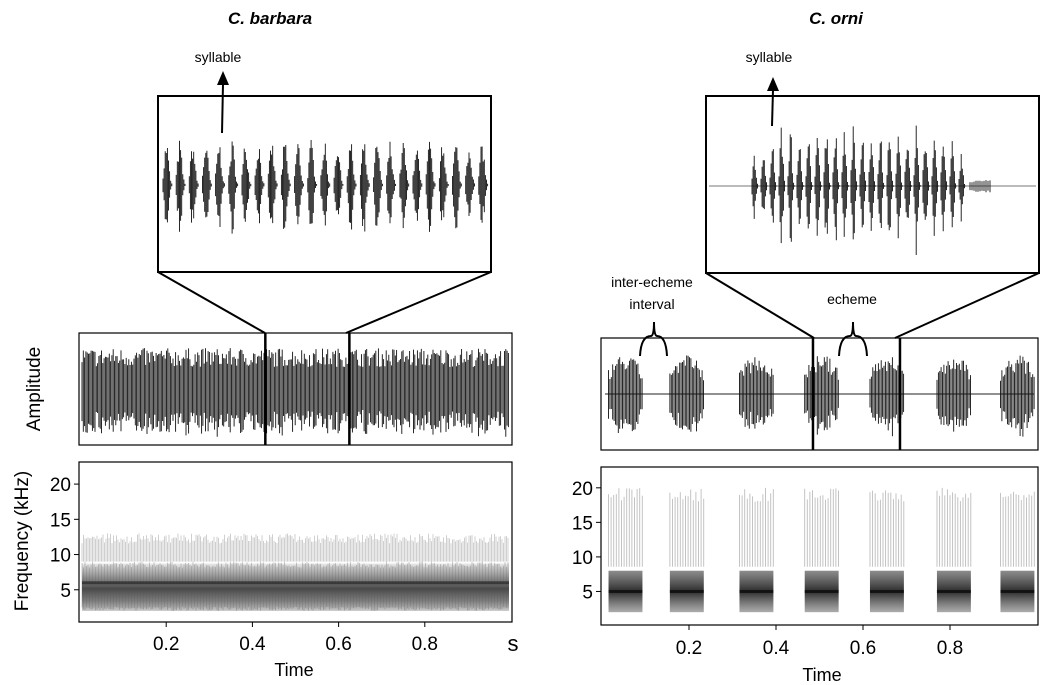  What do you see at coordinates (425, 644) in the screenshot?
I see `x-tick-label: 0.8` at bounding box center [425, 644].